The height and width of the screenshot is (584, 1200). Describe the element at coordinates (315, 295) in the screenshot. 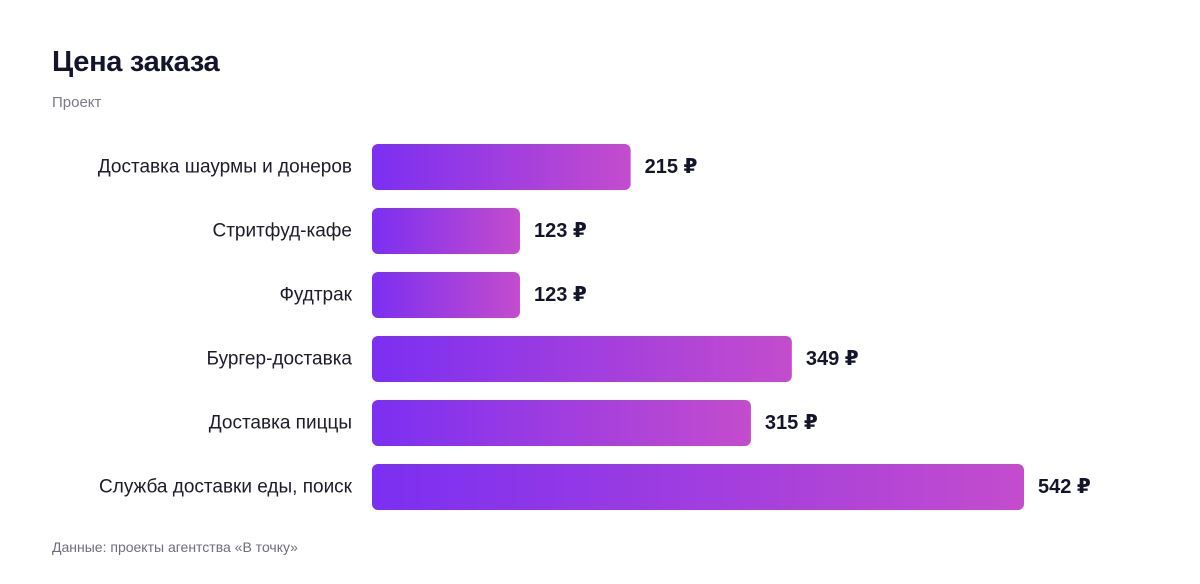

I see `category-label: Фудтрак` at that location.